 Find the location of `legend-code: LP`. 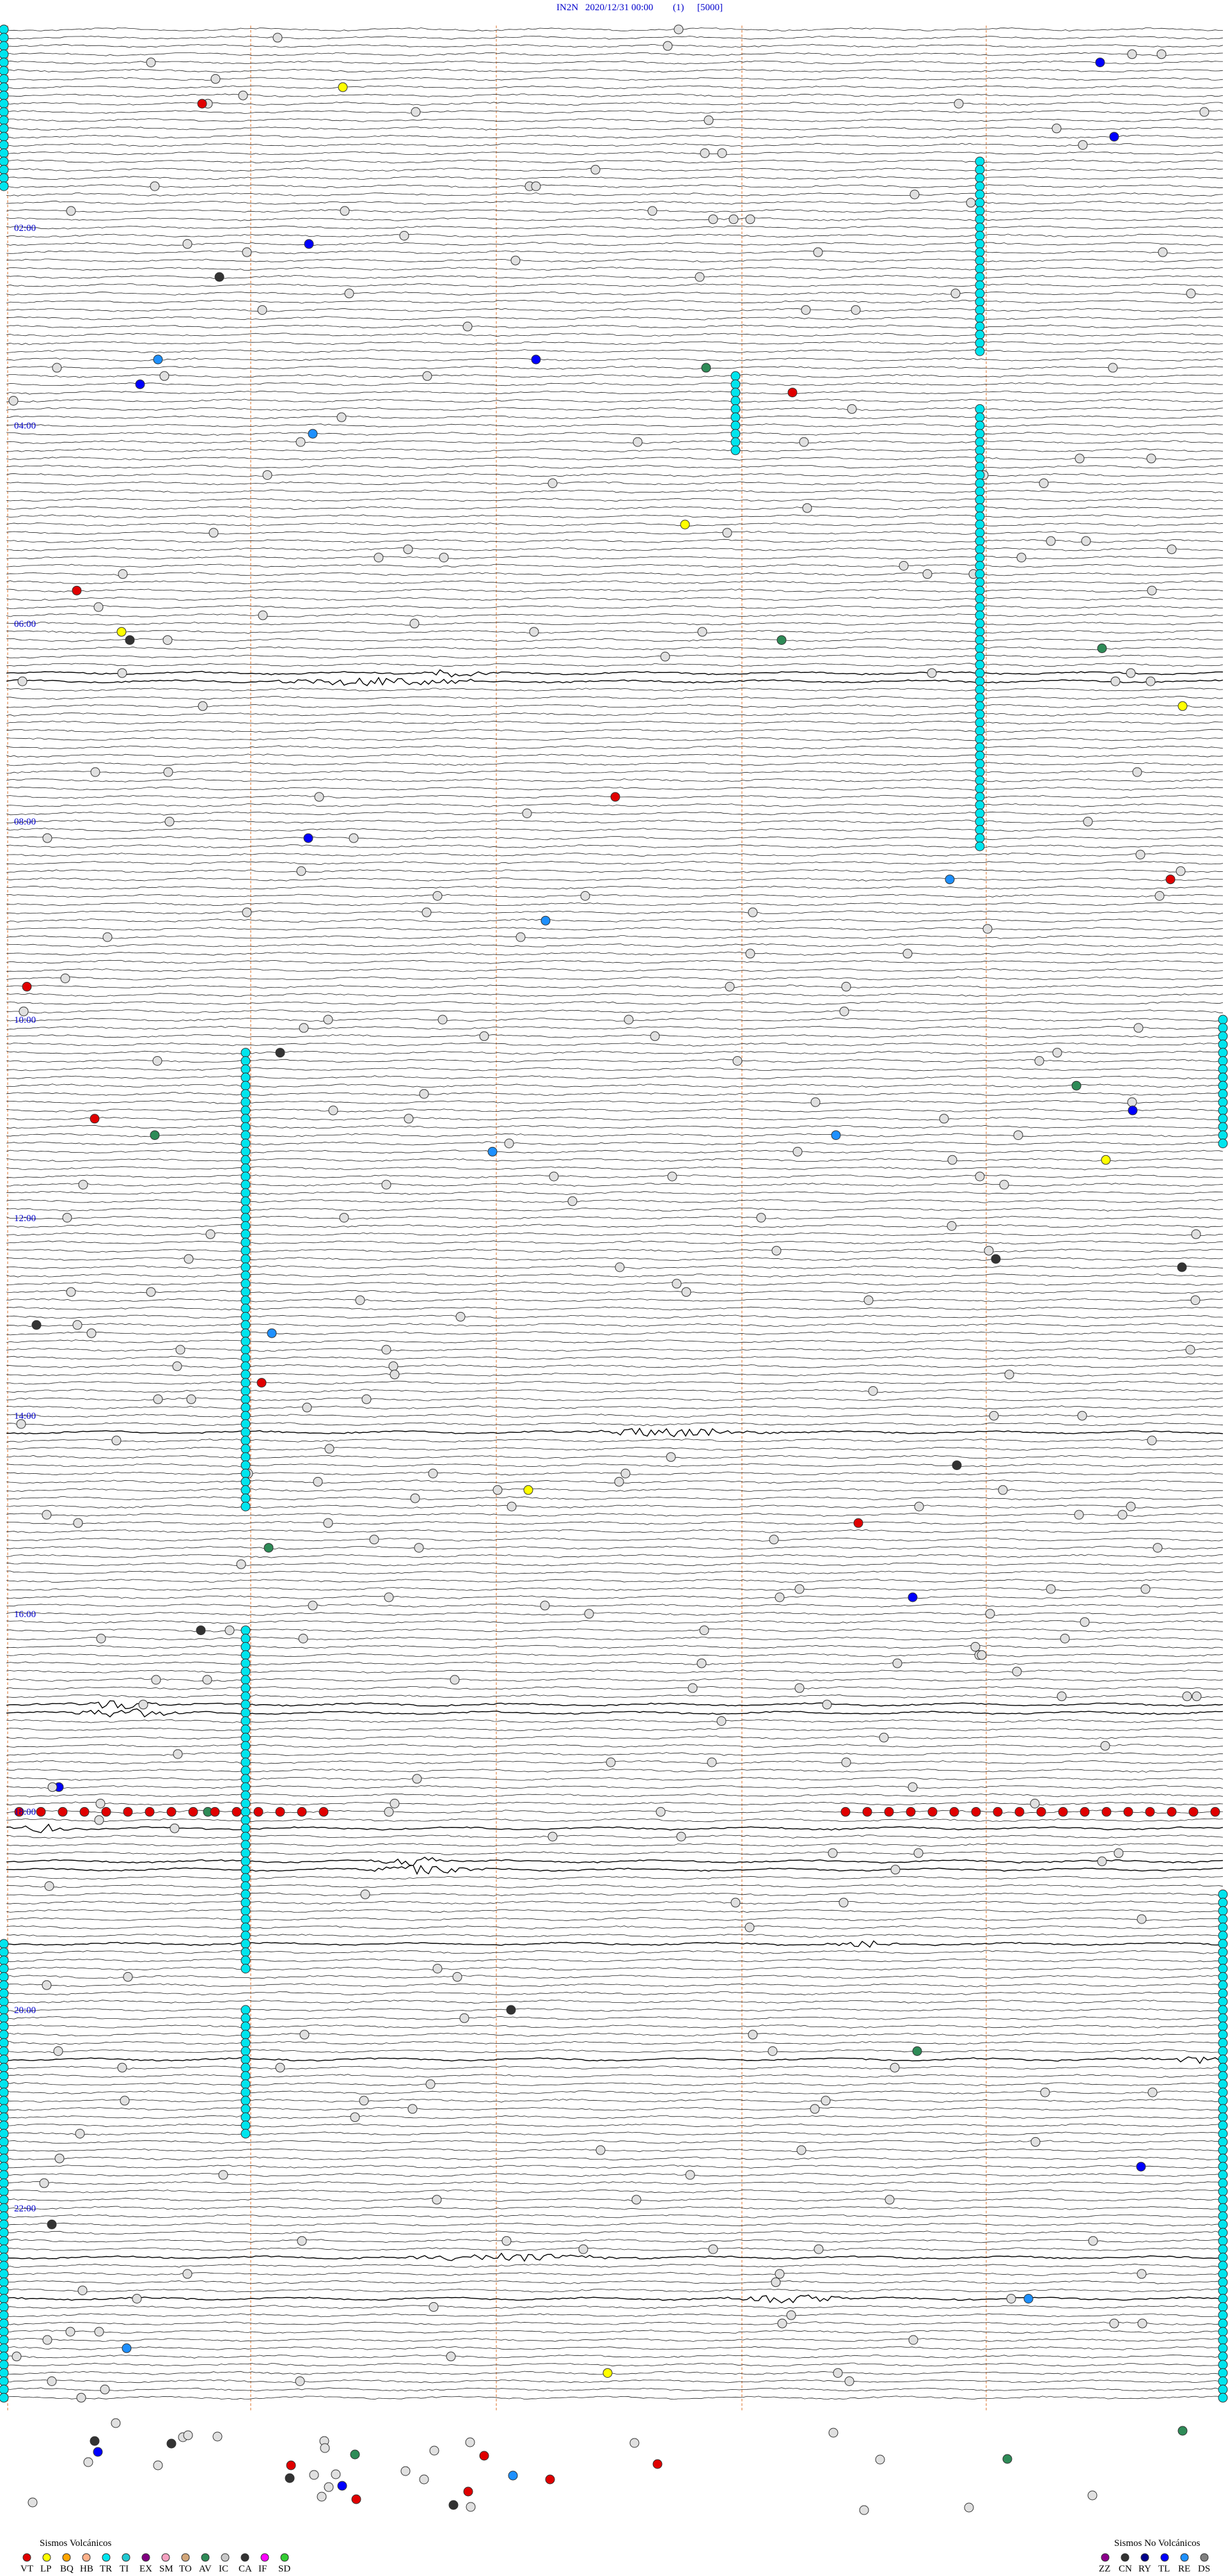

legend-code: LP is located at coordinates (46, 2569).